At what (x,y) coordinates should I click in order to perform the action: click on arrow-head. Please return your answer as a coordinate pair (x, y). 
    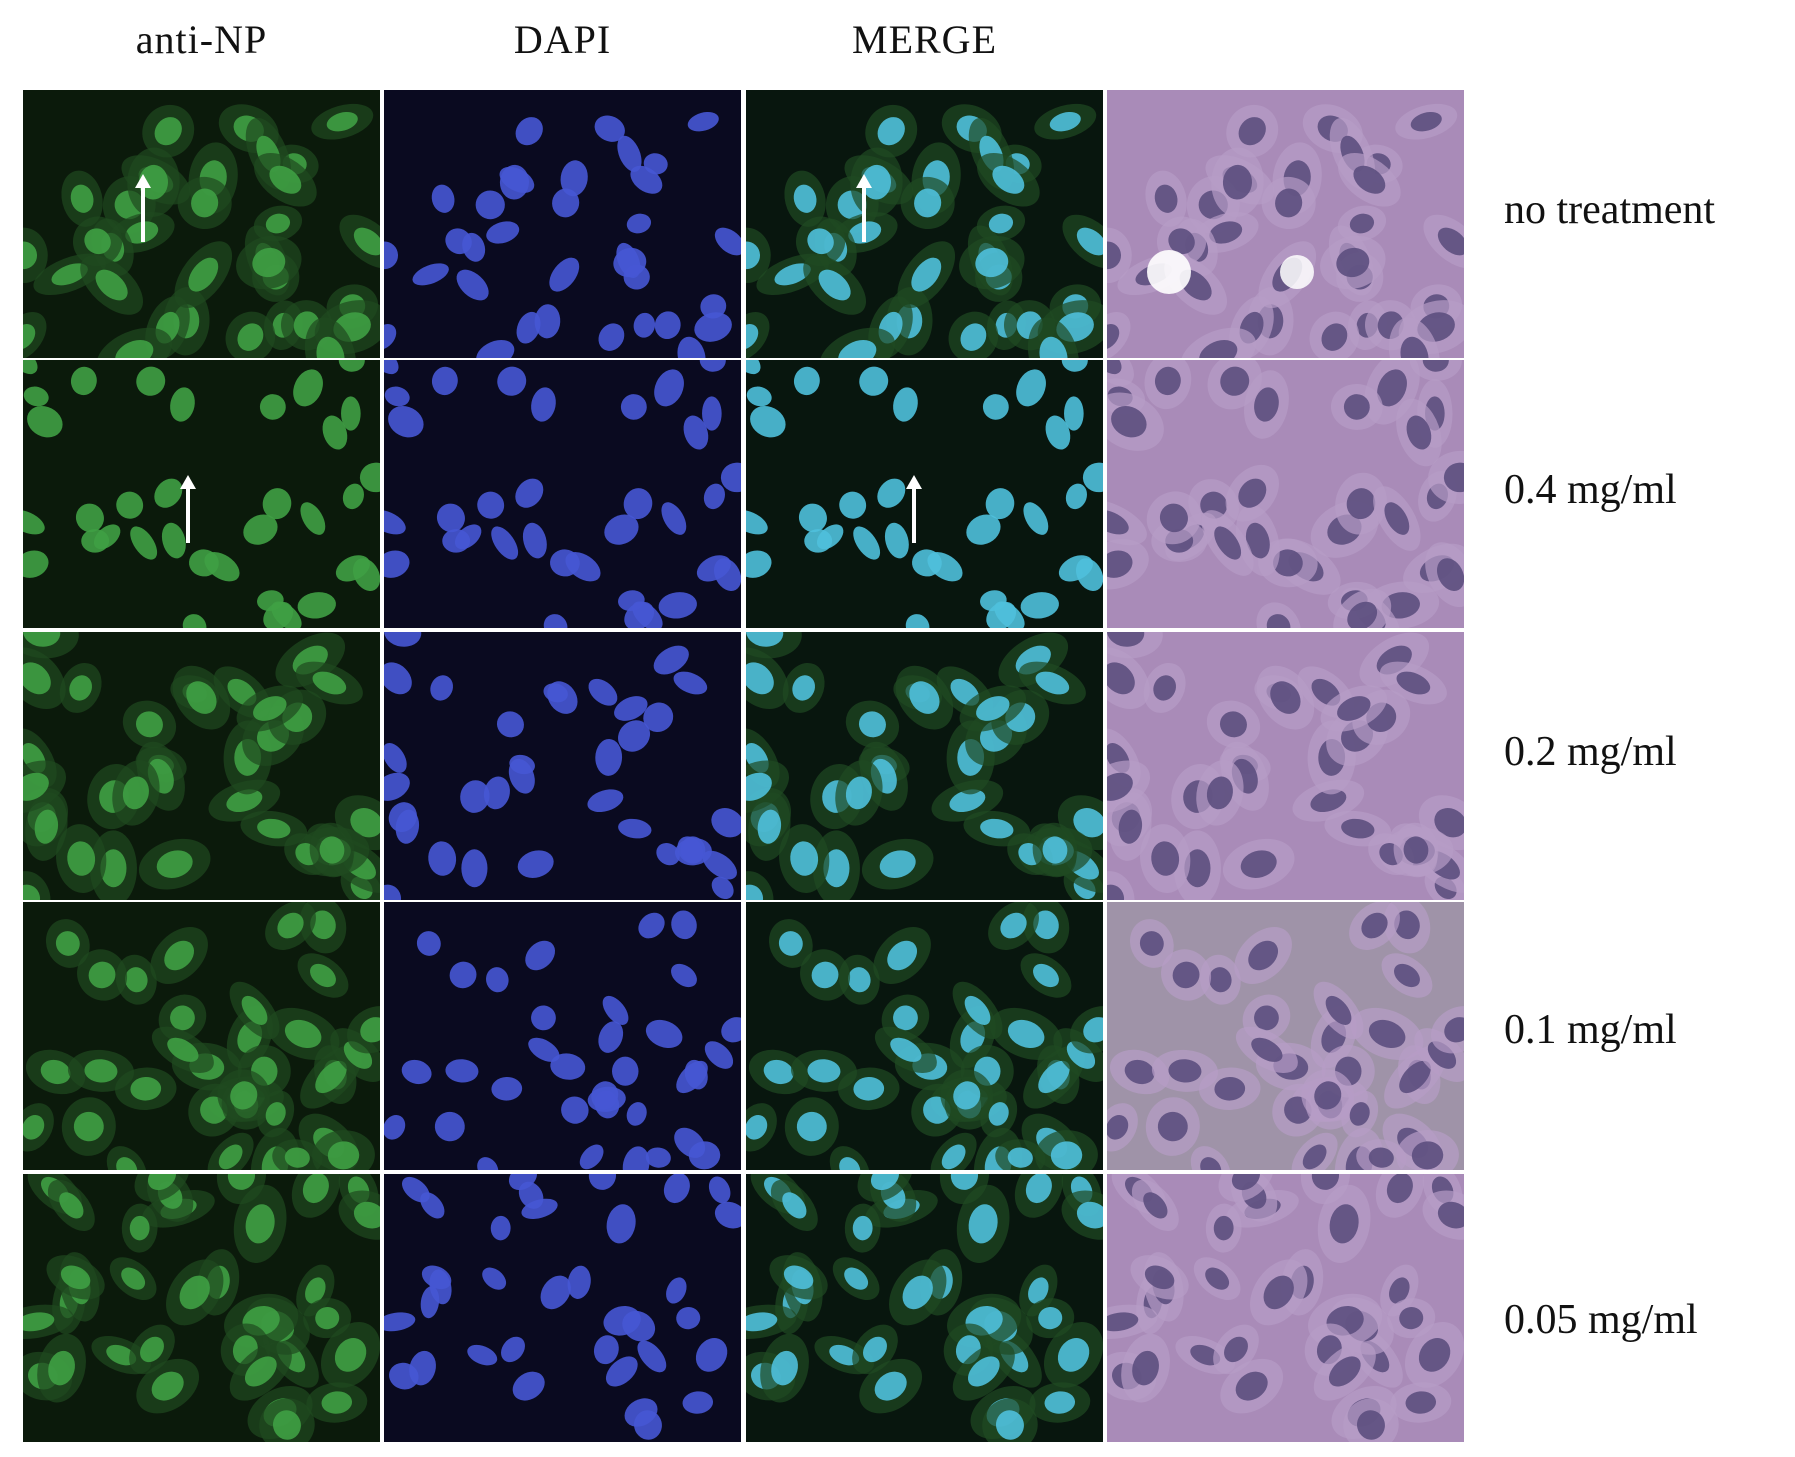
    Looking at the image, I should click on (143, 181).